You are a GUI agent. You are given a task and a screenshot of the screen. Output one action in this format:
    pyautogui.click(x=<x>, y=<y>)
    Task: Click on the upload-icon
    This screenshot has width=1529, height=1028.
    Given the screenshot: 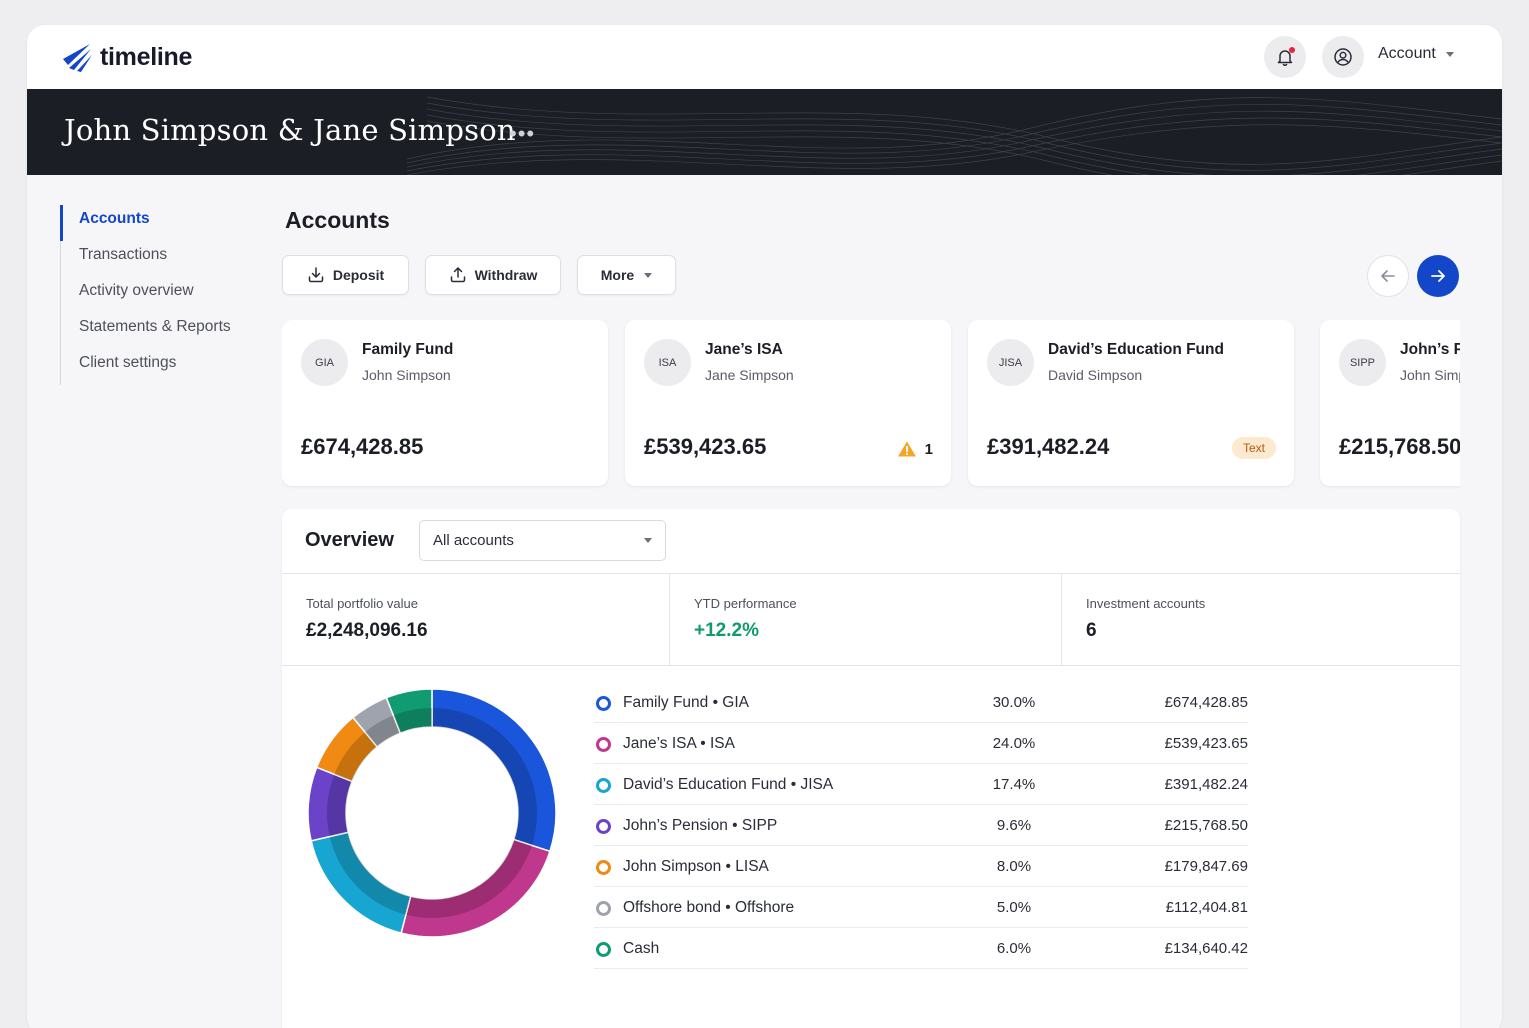 What is the action you would take?
    pyautogui.click(x=457, y=275)
    